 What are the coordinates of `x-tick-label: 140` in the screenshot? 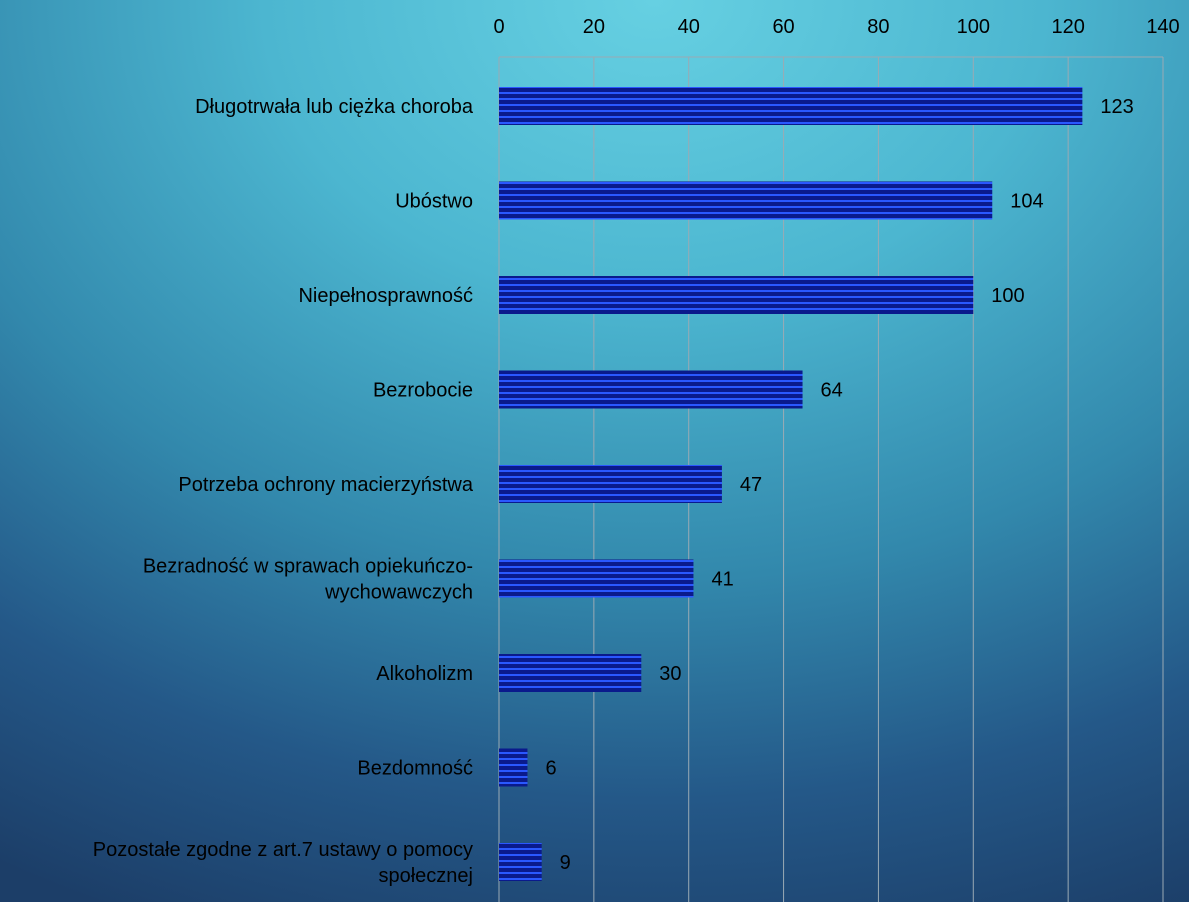 It's located at (1162, 27).